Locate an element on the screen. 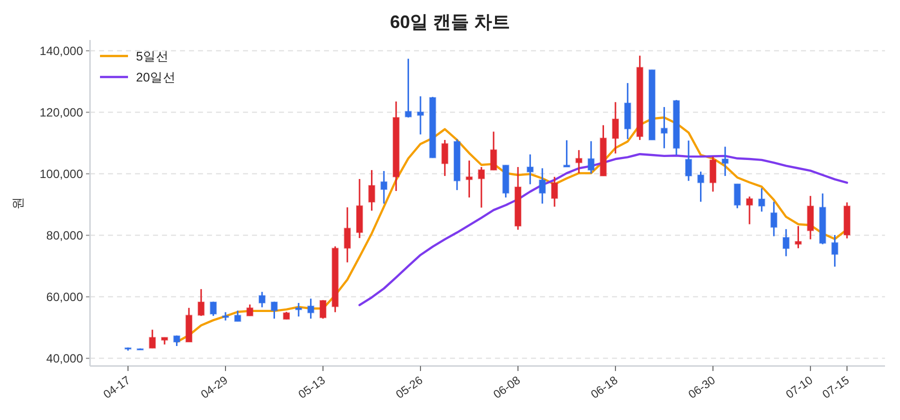 The width and height of the screenshot is (900, 420). y-tick-label: 120,000 is located at coordinates (62, 112).